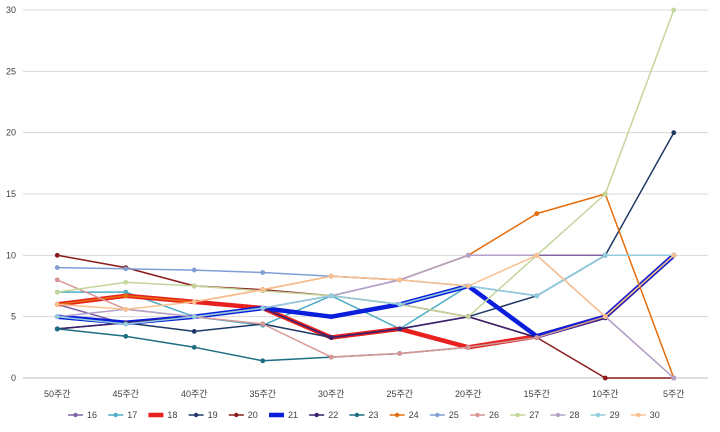 This screenshot has width=720, height=432. I want to click on x-tick-label: 20주간, so click(468, 394).